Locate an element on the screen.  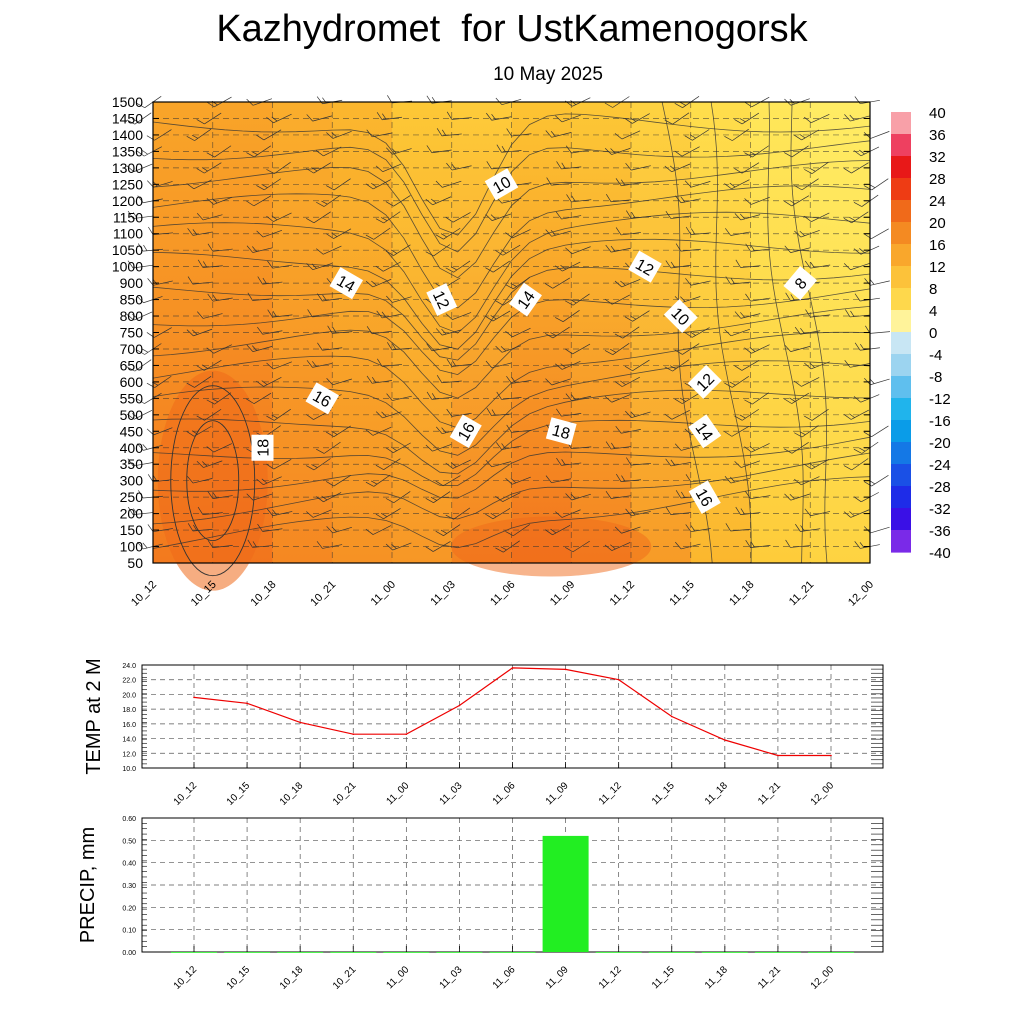
x-tick-label: 11_21 is located at coordinates (769, 793).